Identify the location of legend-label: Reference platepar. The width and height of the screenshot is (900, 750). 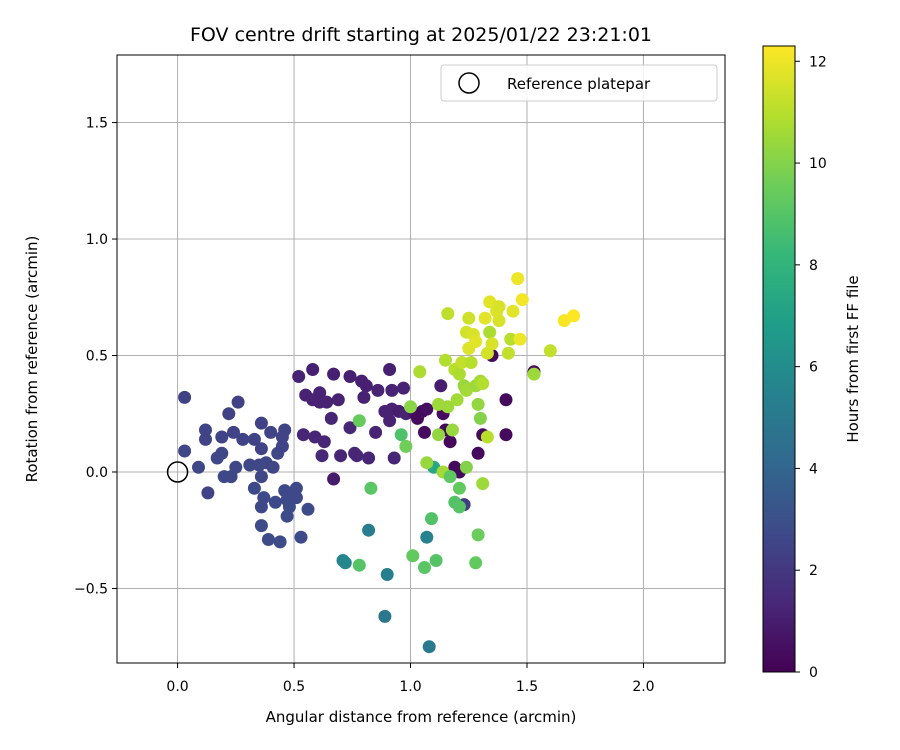
(579, 84).